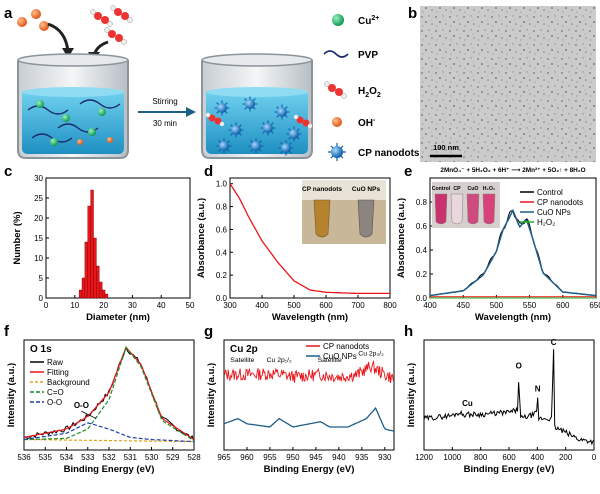  What do you see at coordinates (270, 457) in the screenshot?
I see `x-tick-label: 955` at bounding box center [270, 457].